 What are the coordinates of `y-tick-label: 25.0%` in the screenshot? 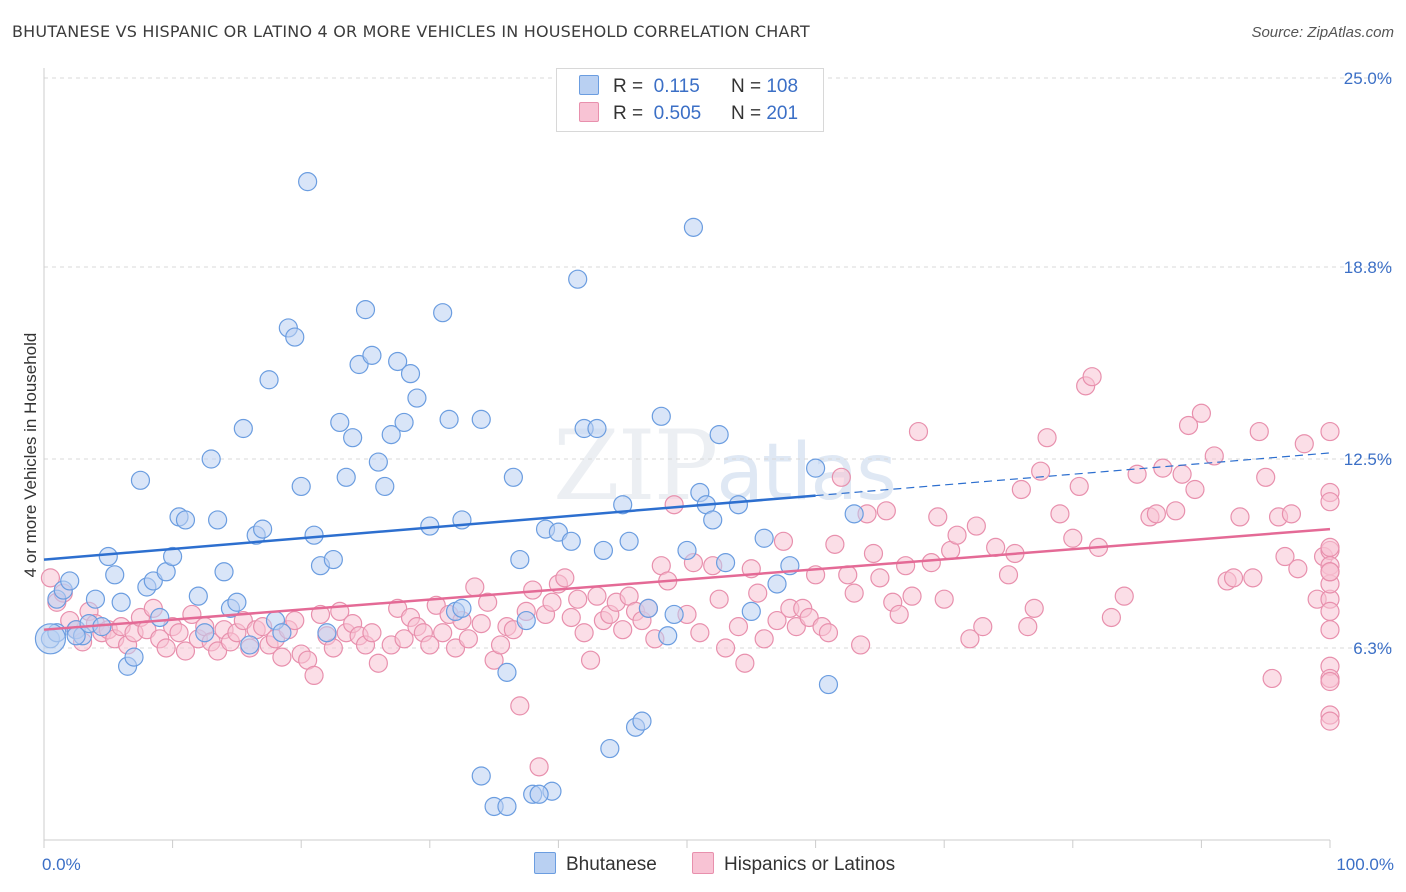 It's located at (1368, 78).